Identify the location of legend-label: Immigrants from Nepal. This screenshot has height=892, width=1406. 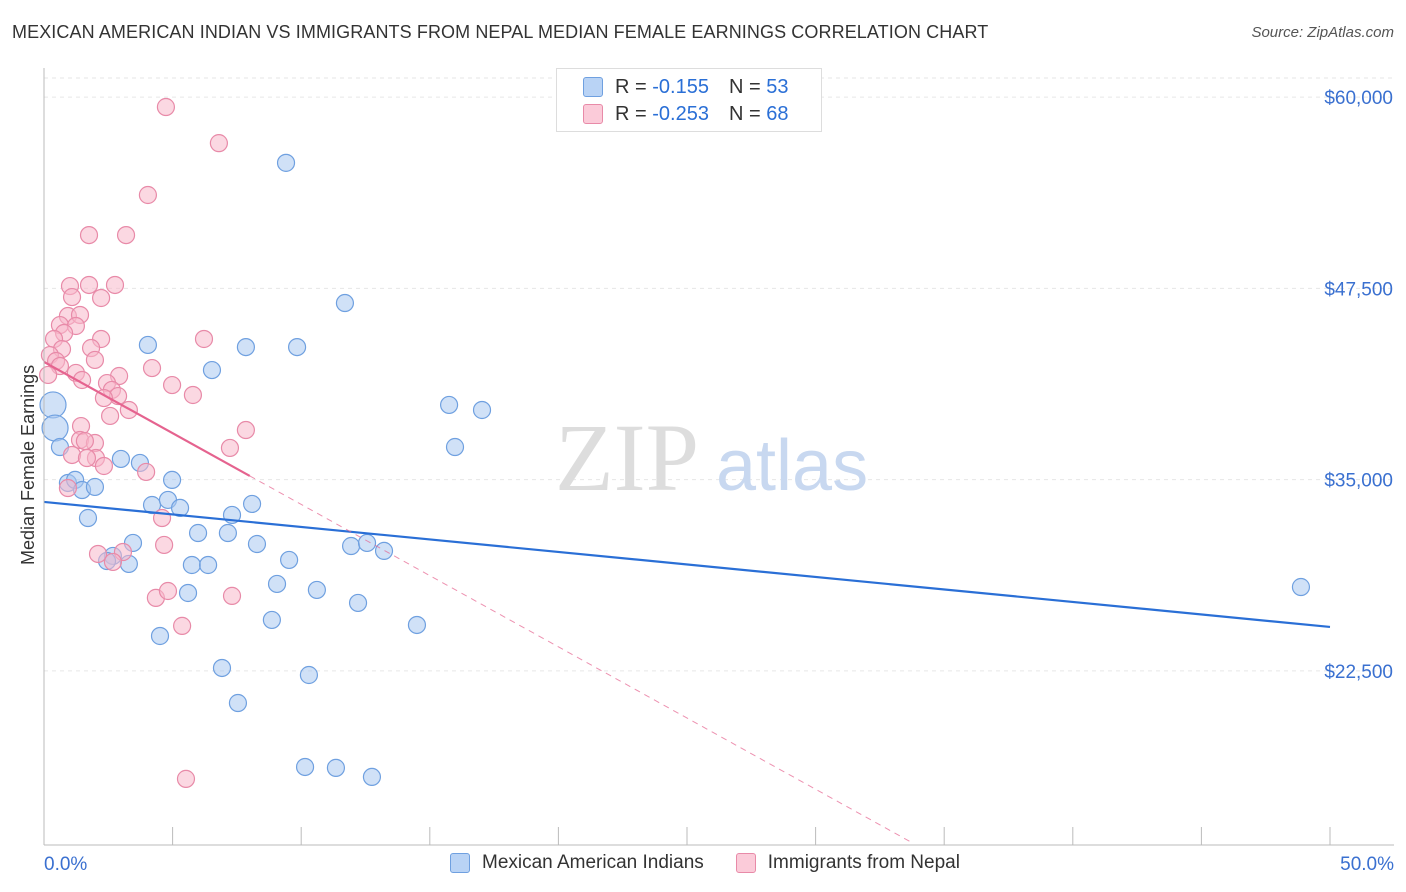
(863, 862).